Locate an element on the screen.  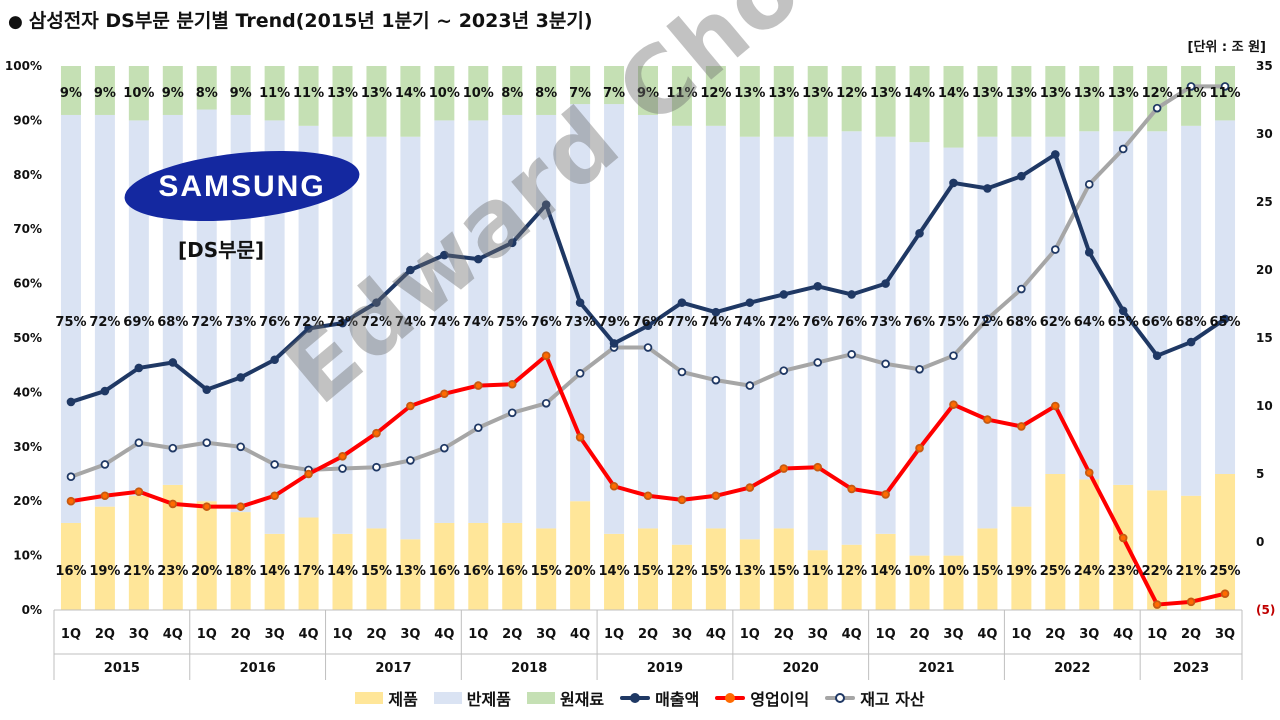
right-axis-tick: 35 is located at coordinates (1264, 66).